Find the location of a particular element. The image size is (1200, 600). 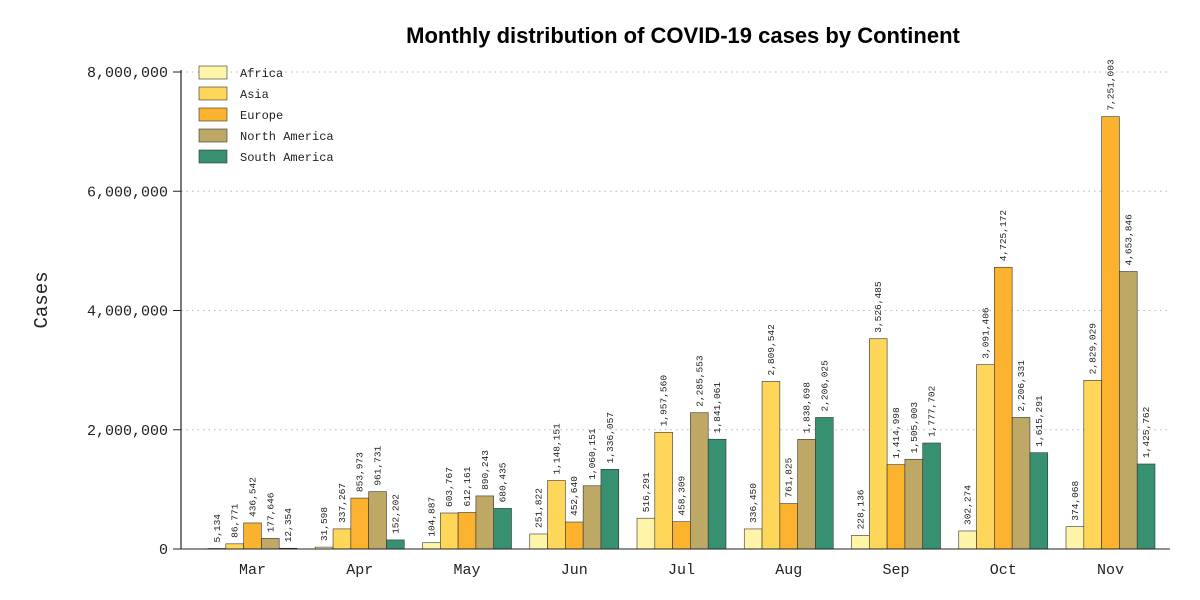

legend-label: Asia is located at coordinates (254, 95).